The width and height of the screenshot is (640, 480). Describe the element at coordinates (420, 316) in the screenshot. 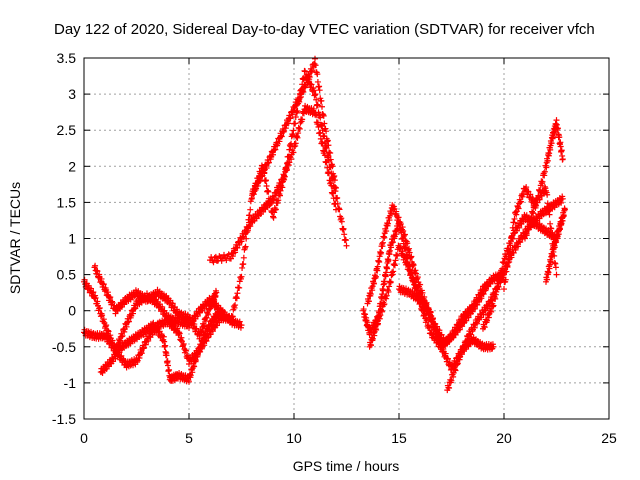

I see `series-track-k` at that location.